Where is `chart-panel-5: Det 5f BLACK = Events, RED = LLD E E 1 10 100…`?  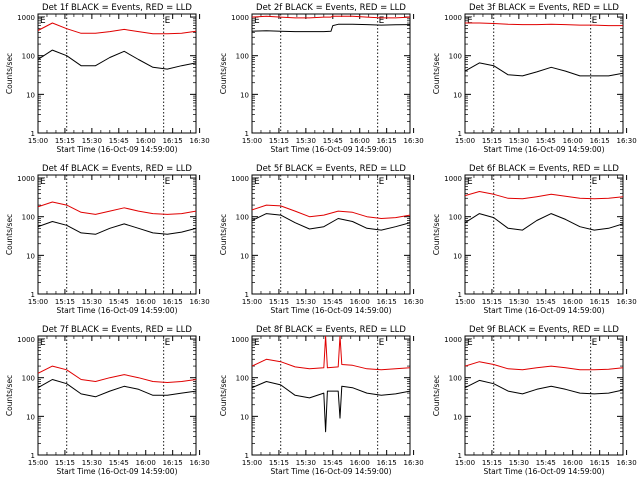
chart-panel-5: Det 5f BLACK = Events, RED = LLD E E 1 10 100… is located at coordinates (321, 239).